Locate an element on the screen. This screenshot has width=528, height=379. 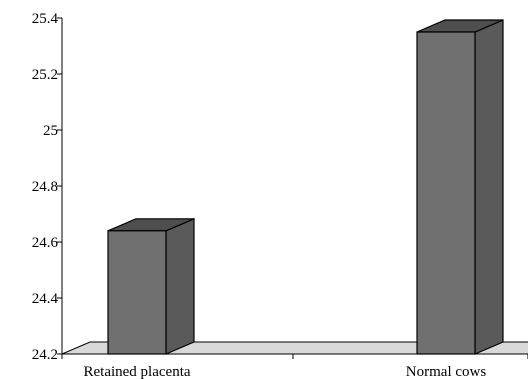
x-axis: Retained placenta Normal cows is located at coordinates (294, 366).